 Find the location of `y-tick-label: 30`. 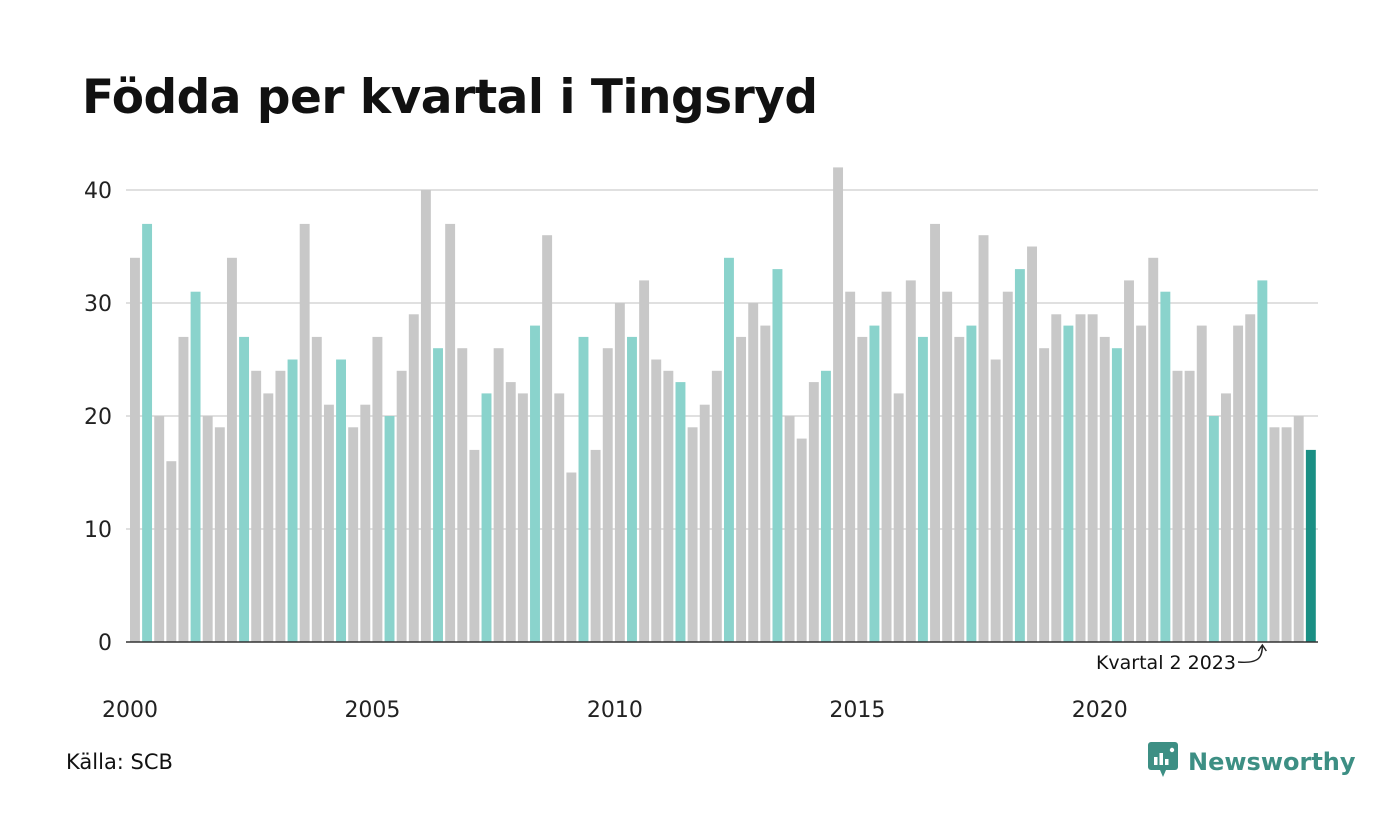

y-tick-label: 30 is located at coordinates (98, 304).